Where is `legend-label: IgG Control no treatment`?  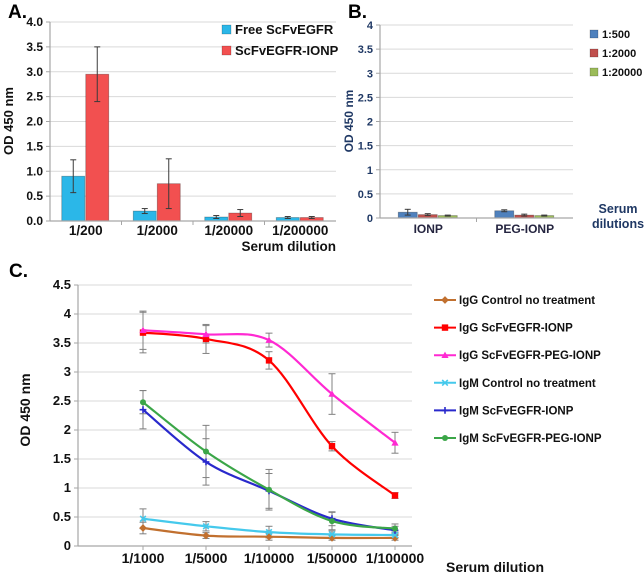 legend-label: IgG Control no treatment is located at coordinates (527, 301).